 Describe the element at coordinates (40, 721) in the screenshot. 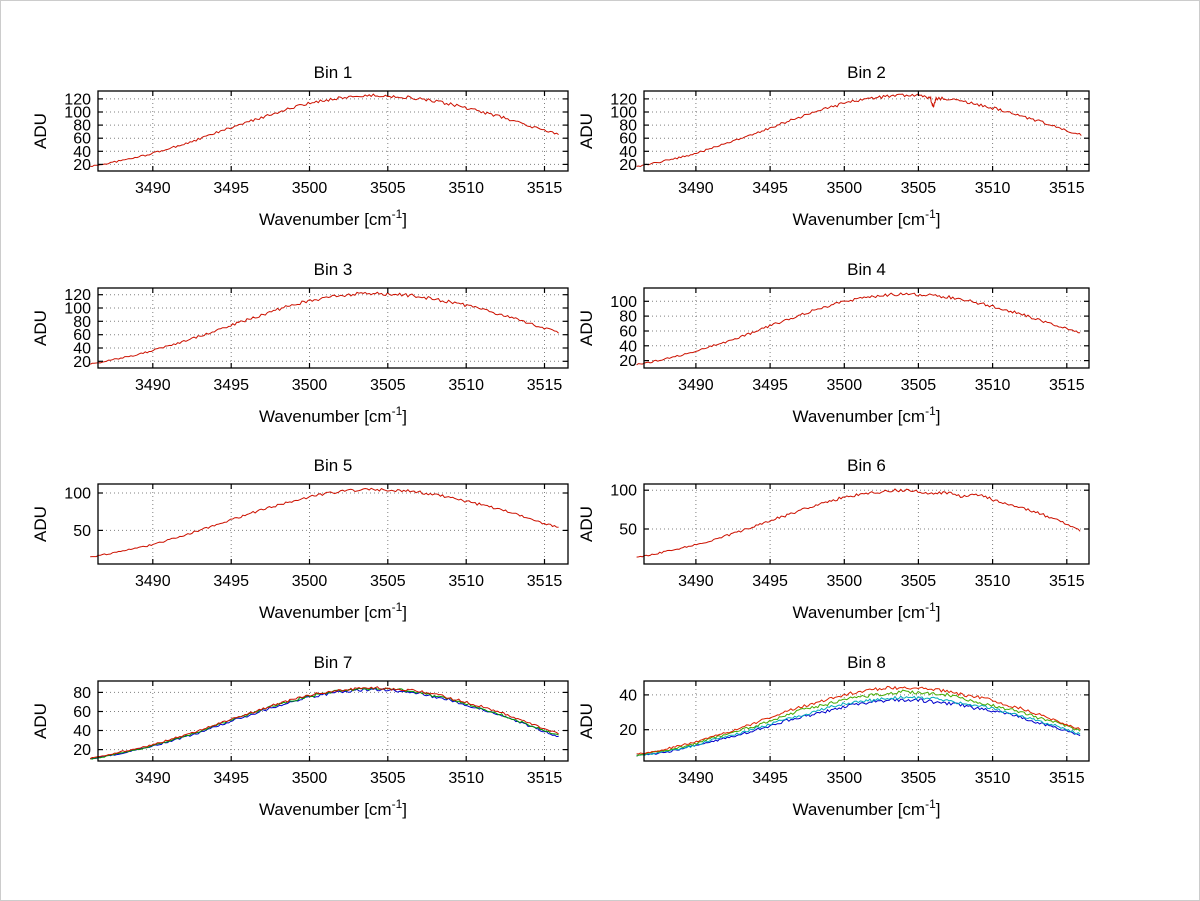

I see `bin-7-ylabel: ADU` at that location.